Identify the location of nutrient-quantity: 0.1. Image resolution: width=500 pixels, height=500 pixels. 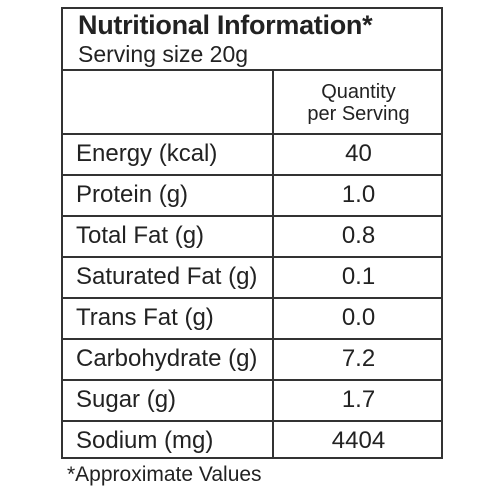
(358, 276).